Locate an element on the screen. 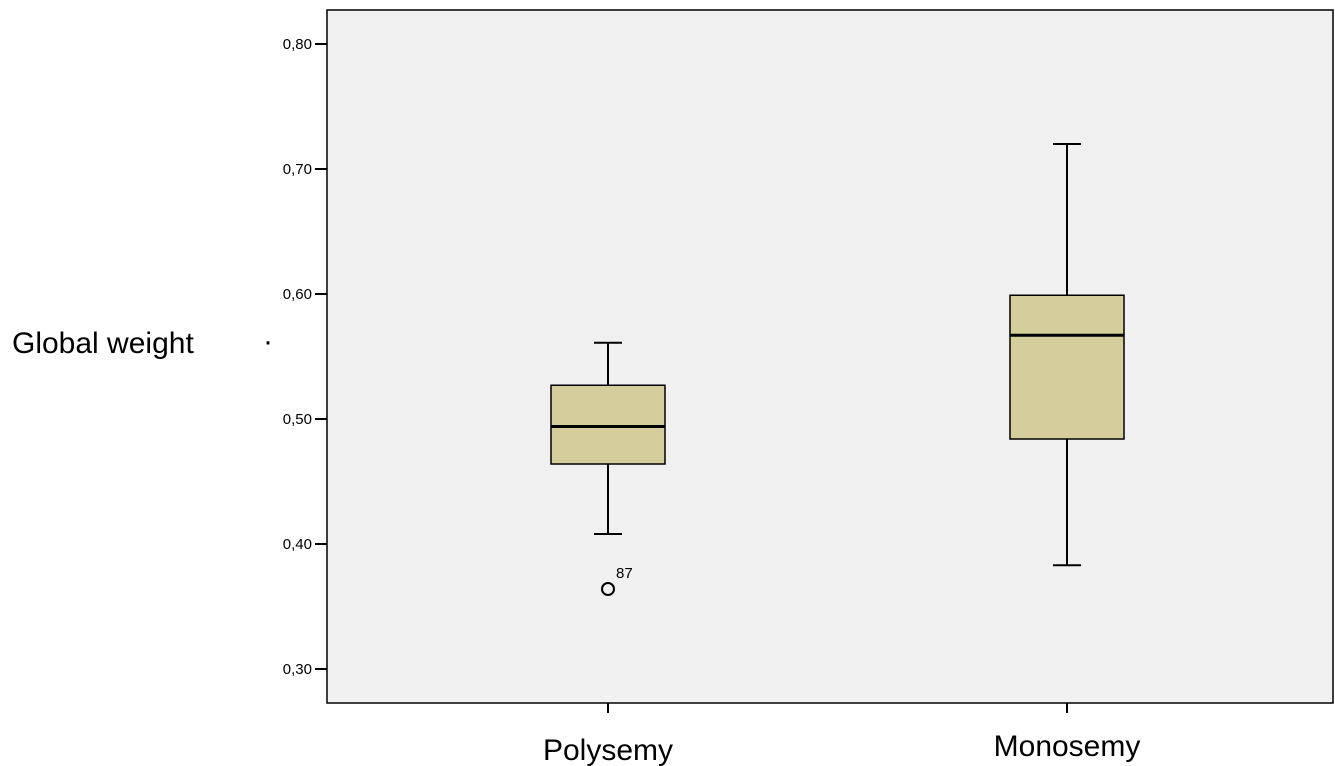  box-group-polysemy: 87 is located at coordinates (608, 468).